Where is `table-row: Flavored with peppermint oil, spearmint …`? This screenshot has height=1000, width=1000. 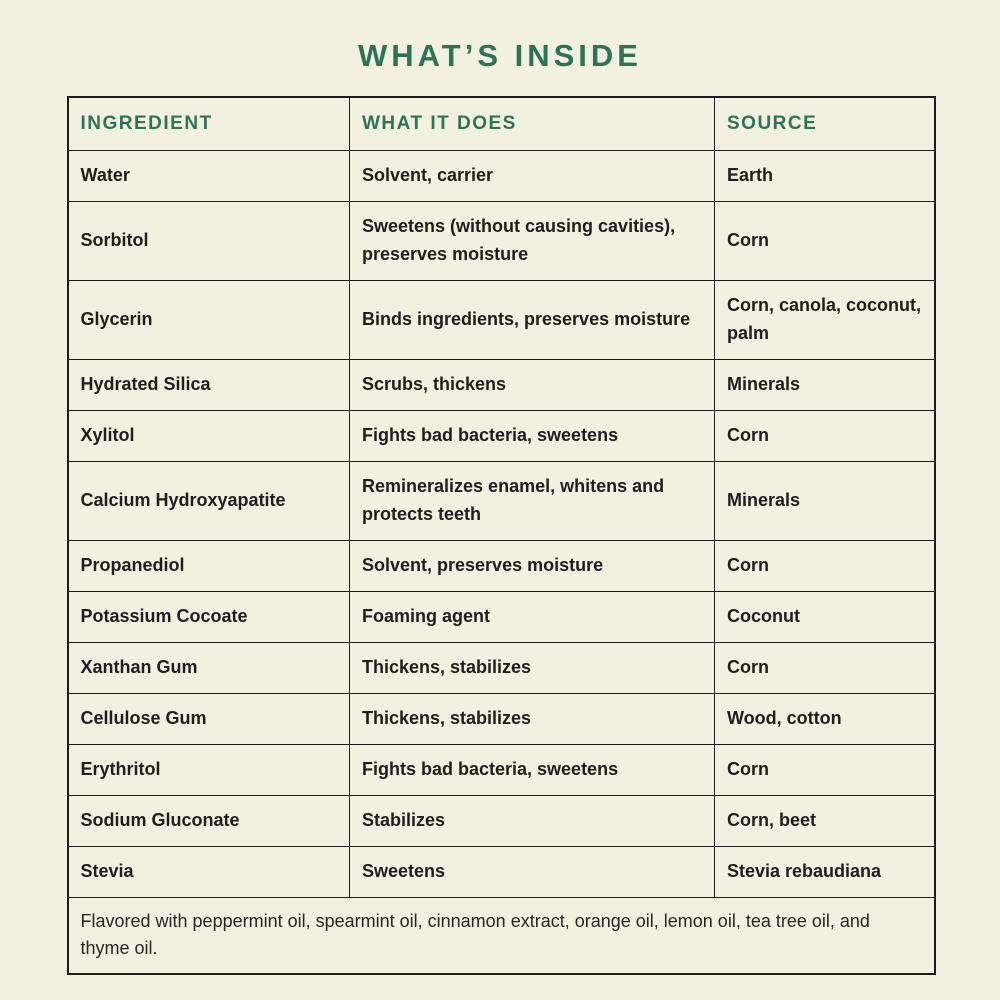 table-row: Flavored with peppermint oil, spearmint … is located at coordinates (501, 935).